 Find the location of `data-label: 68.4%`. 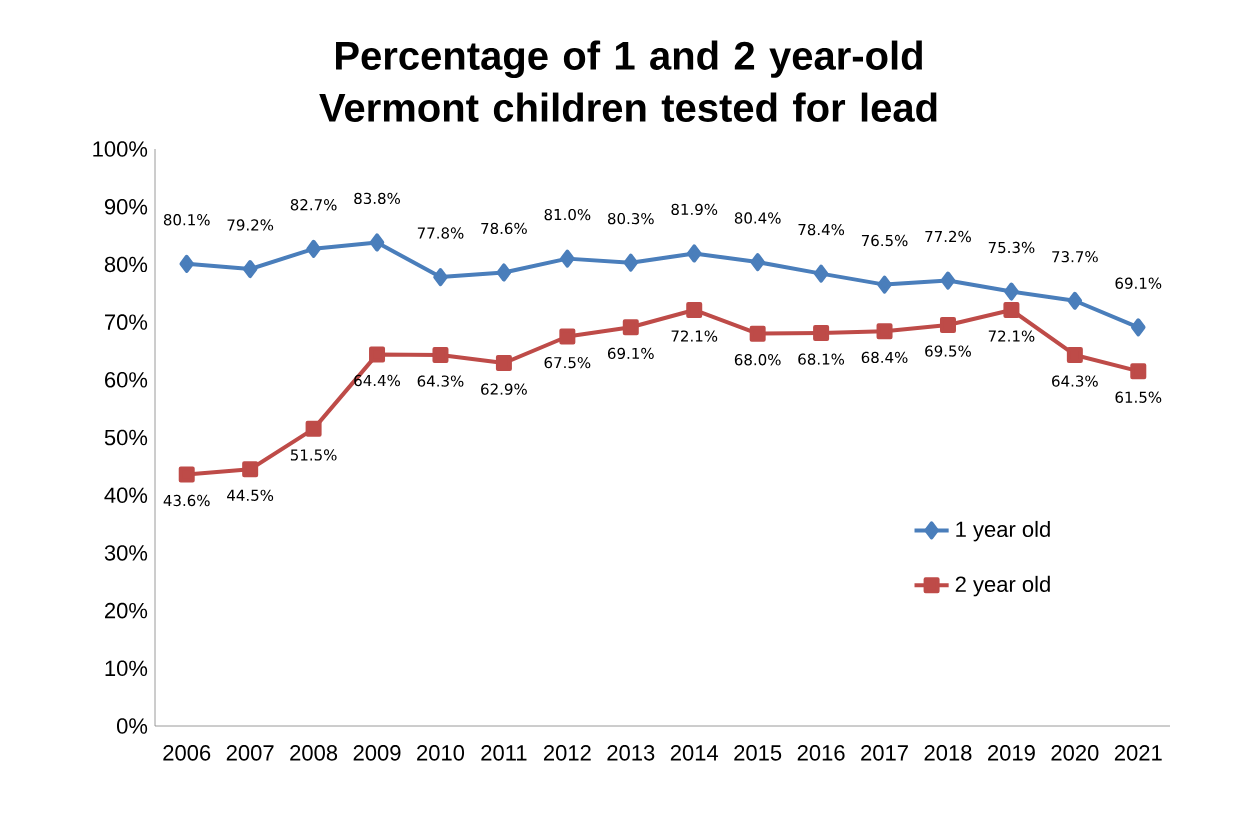

data-label: 68.4% is located at coordinates (884, 357).